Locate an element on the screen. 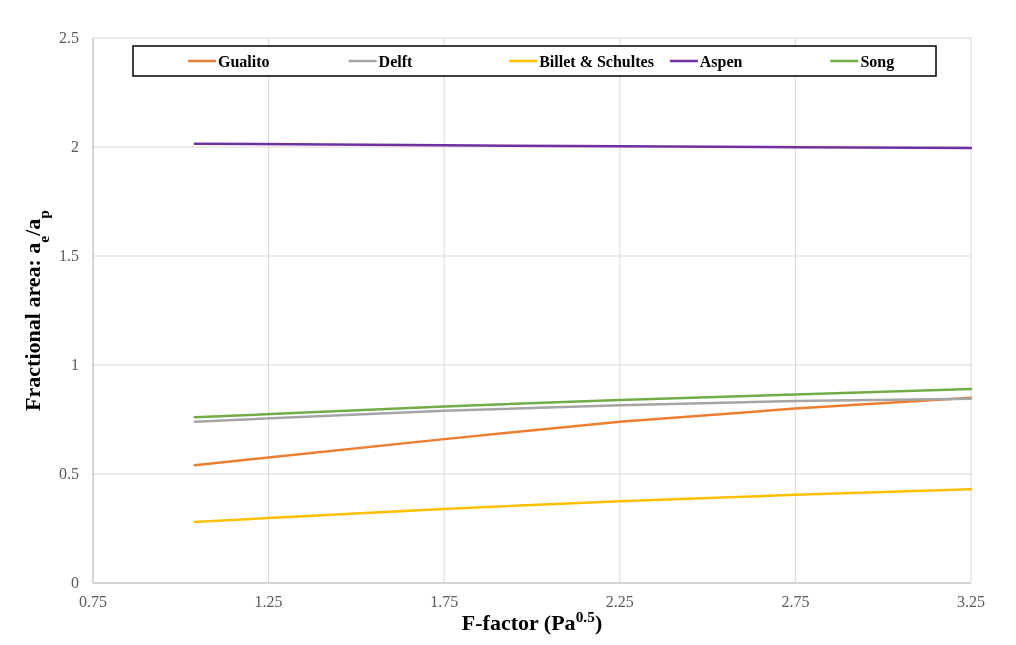 The image size is (1016, 645). x-tick-label: 1.25 is located at coordinates (268, 601).